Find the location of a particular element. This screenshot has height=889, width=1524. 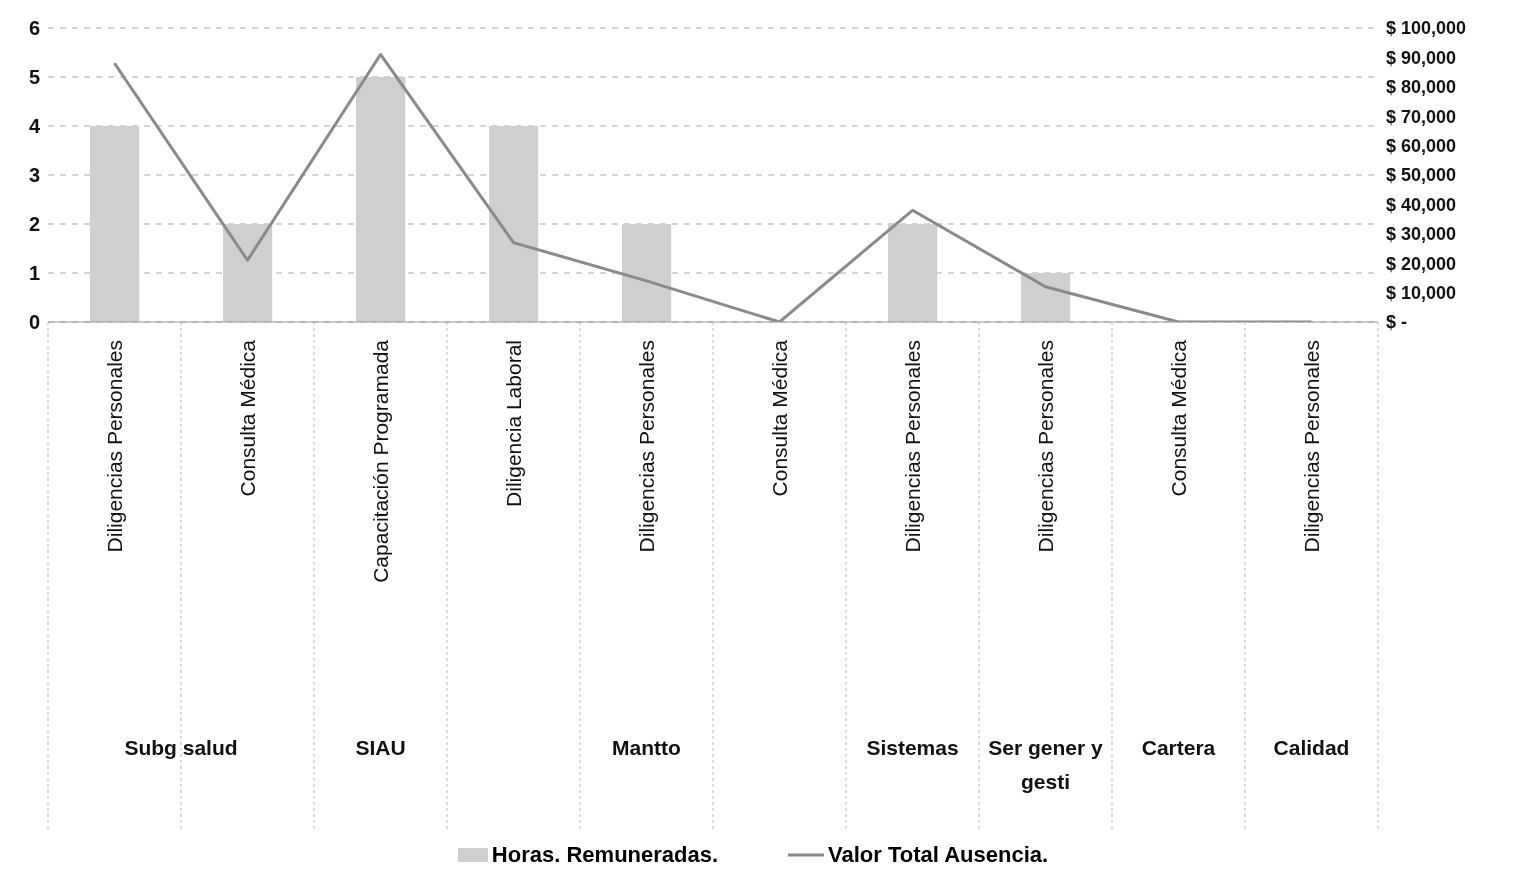

legend-label: Horas. Remuneradas. is located at coordinates (604, 855).